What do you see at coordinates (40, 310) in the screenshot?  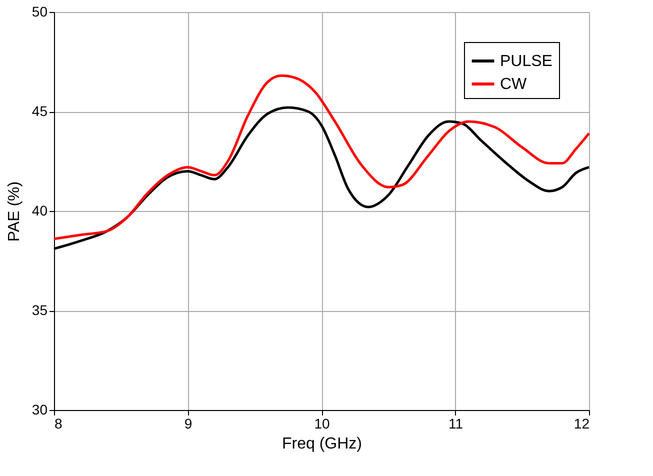 I see `y-tick-label: 35` at bounding box center [40, 310].